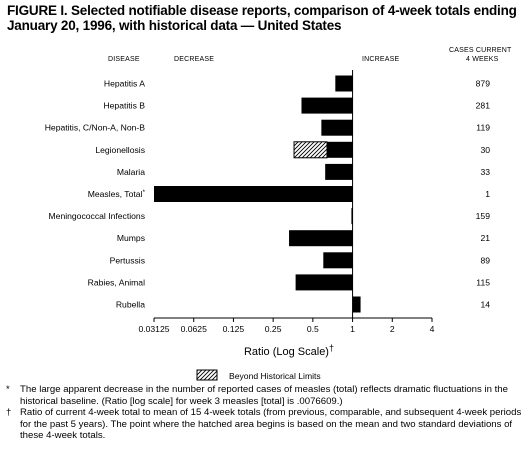 This screenshot has height=462, width=528. Describe the element at coordinates (289, 350) in the screenshot. I see `x-axis-label: Ratio (Log Scale)†` at that location.